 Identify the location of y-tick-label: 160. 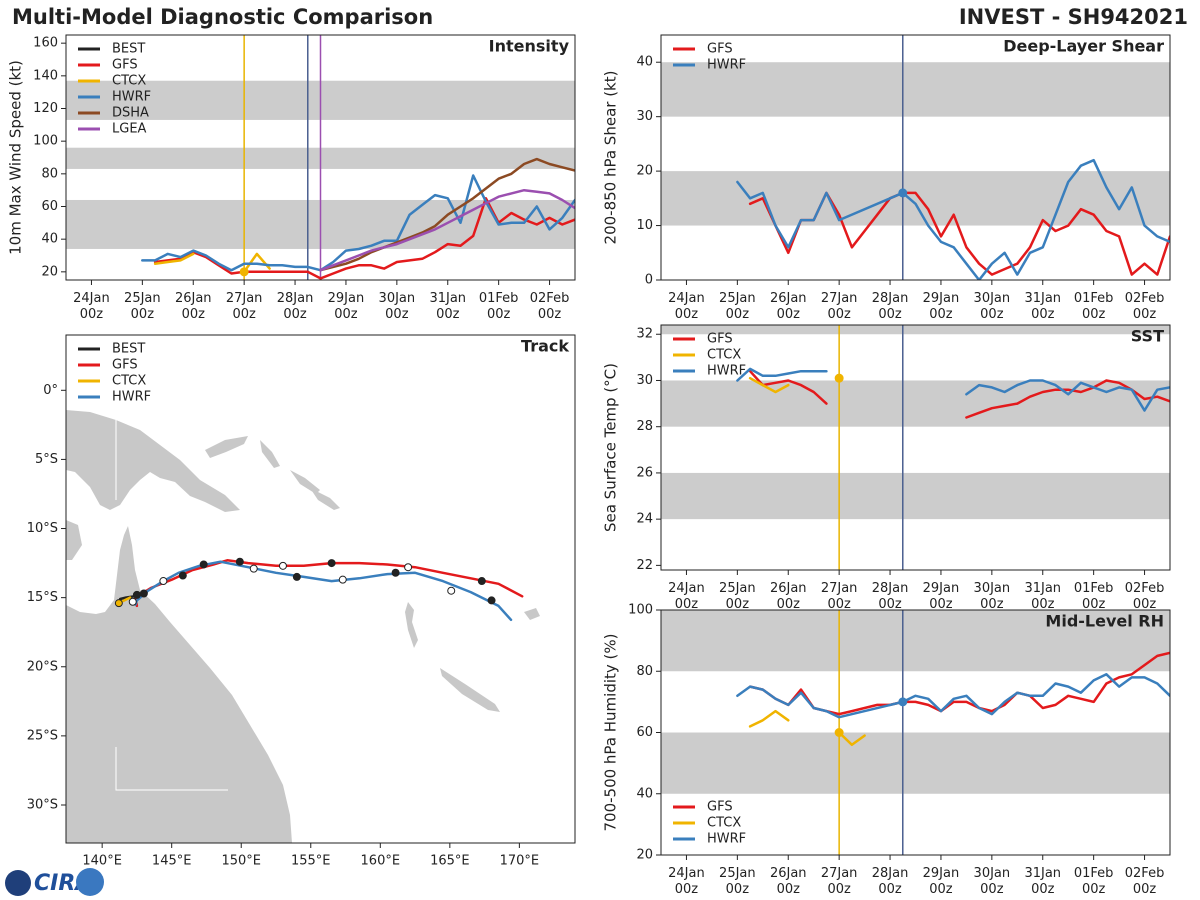
(45, 43).